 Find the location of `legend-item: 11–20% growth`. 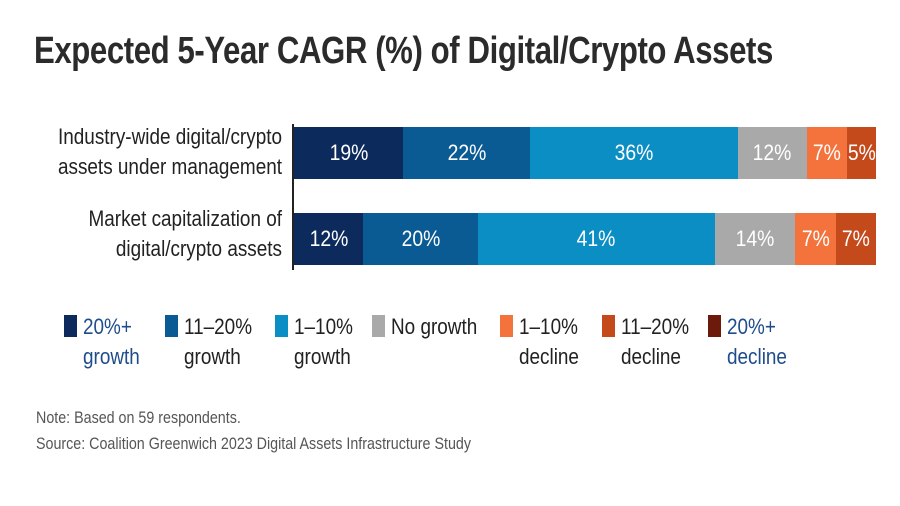

legend-item: 11–20% growth is located at coordinates (214, 342).